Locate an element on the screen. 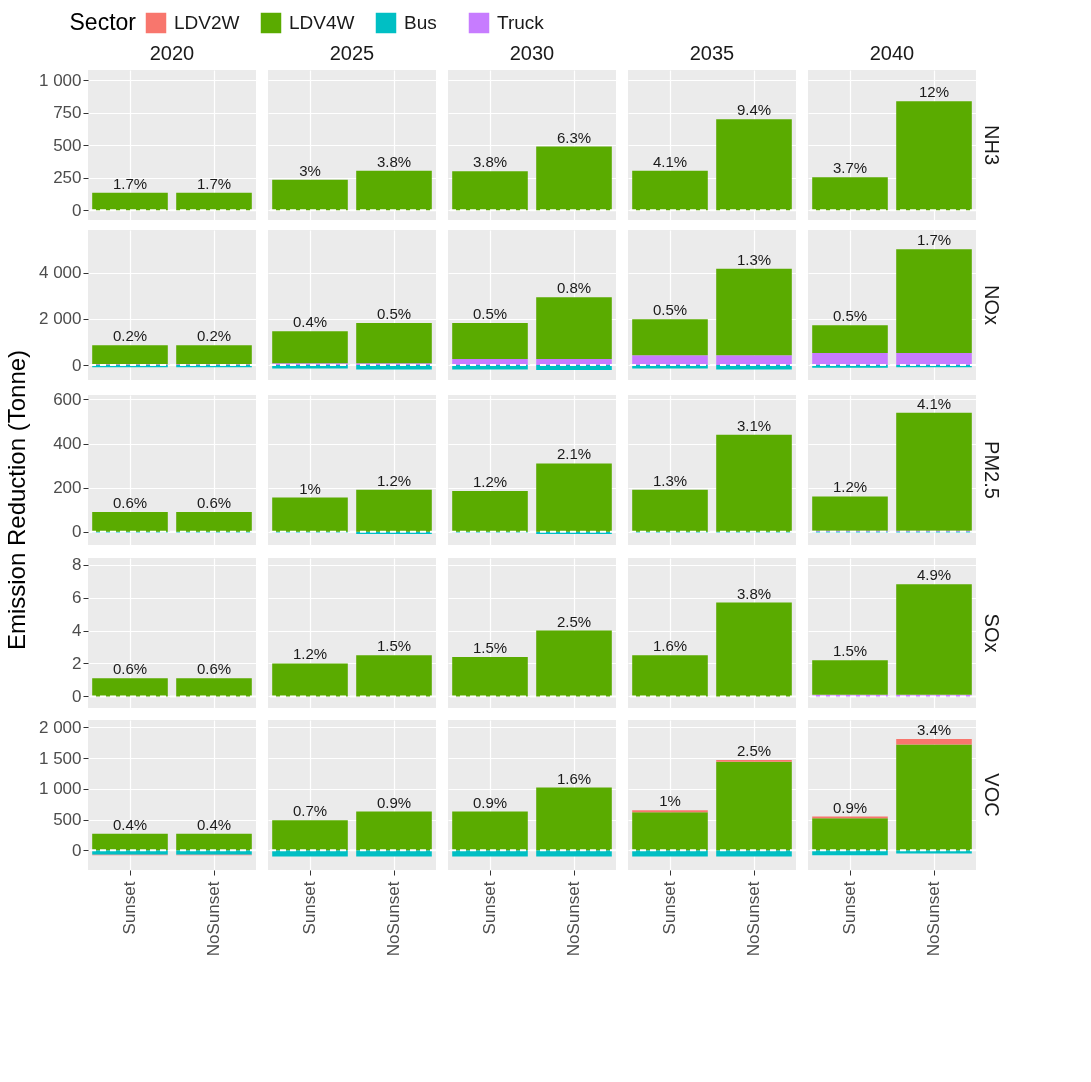 The height and width of the screenshot is (1082, 1091). y-tick-label: 400 is located at coordinates (67, 444).